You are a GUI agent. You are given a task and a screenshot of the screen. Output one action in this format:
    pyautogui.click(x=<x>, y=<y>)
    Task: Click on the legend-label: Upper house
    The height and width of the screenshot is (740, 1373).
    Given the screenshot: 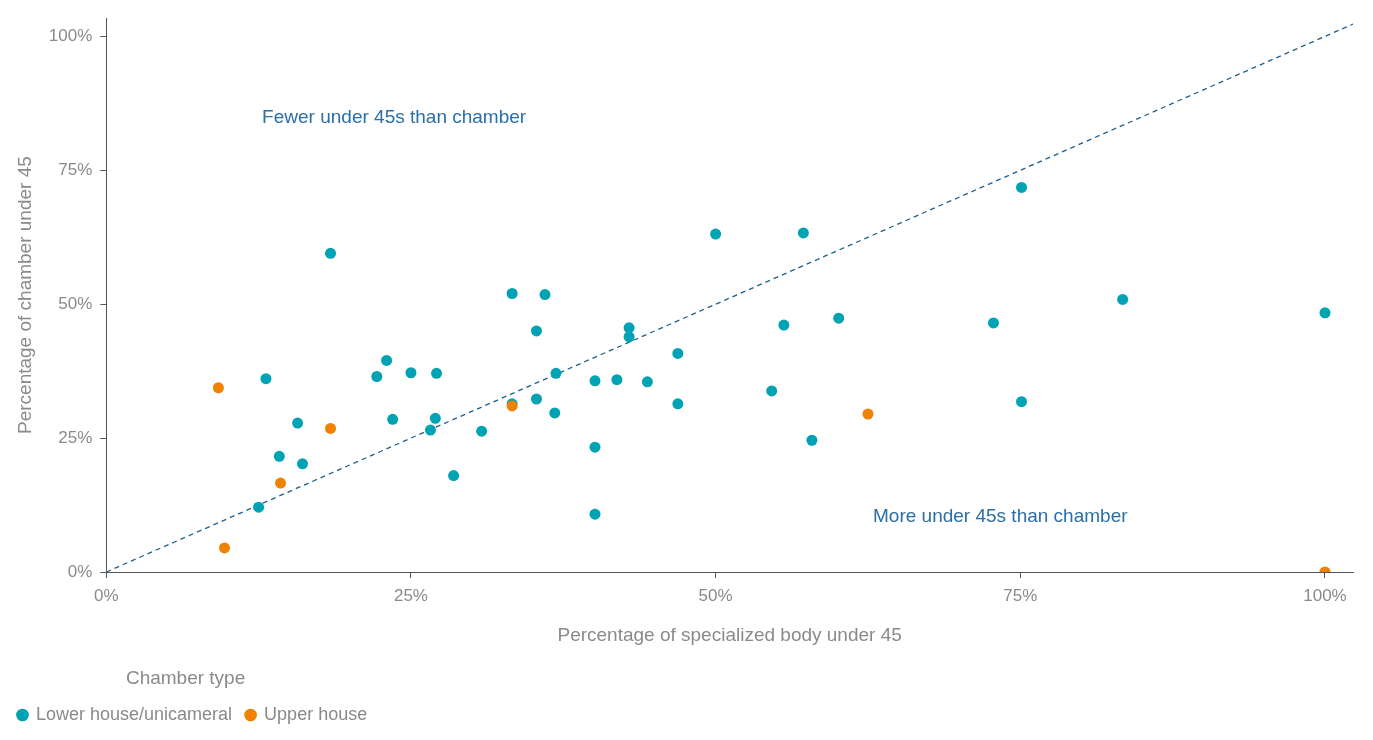 What is the action you would take?
    pyautogui.click(x=316, y=713)
    